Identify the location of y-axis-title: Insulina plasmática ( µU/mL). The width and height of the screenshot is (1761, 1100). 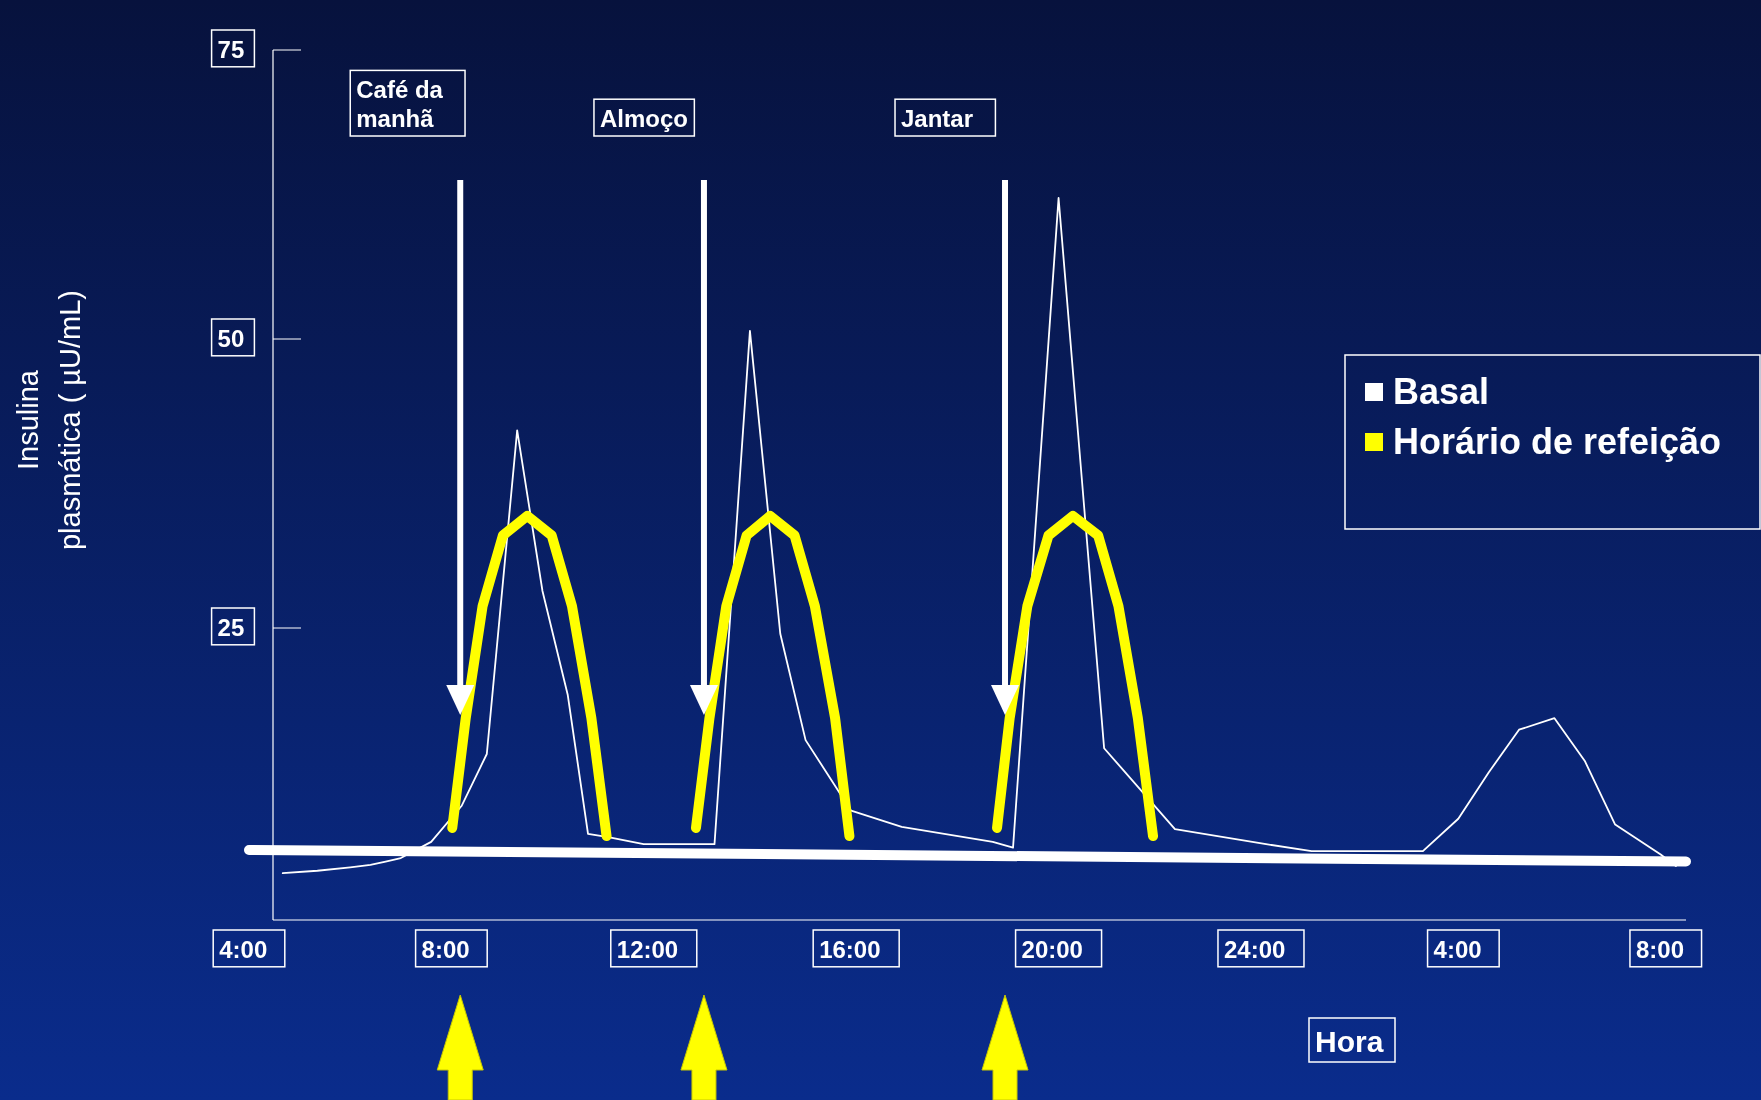
(49, 420).